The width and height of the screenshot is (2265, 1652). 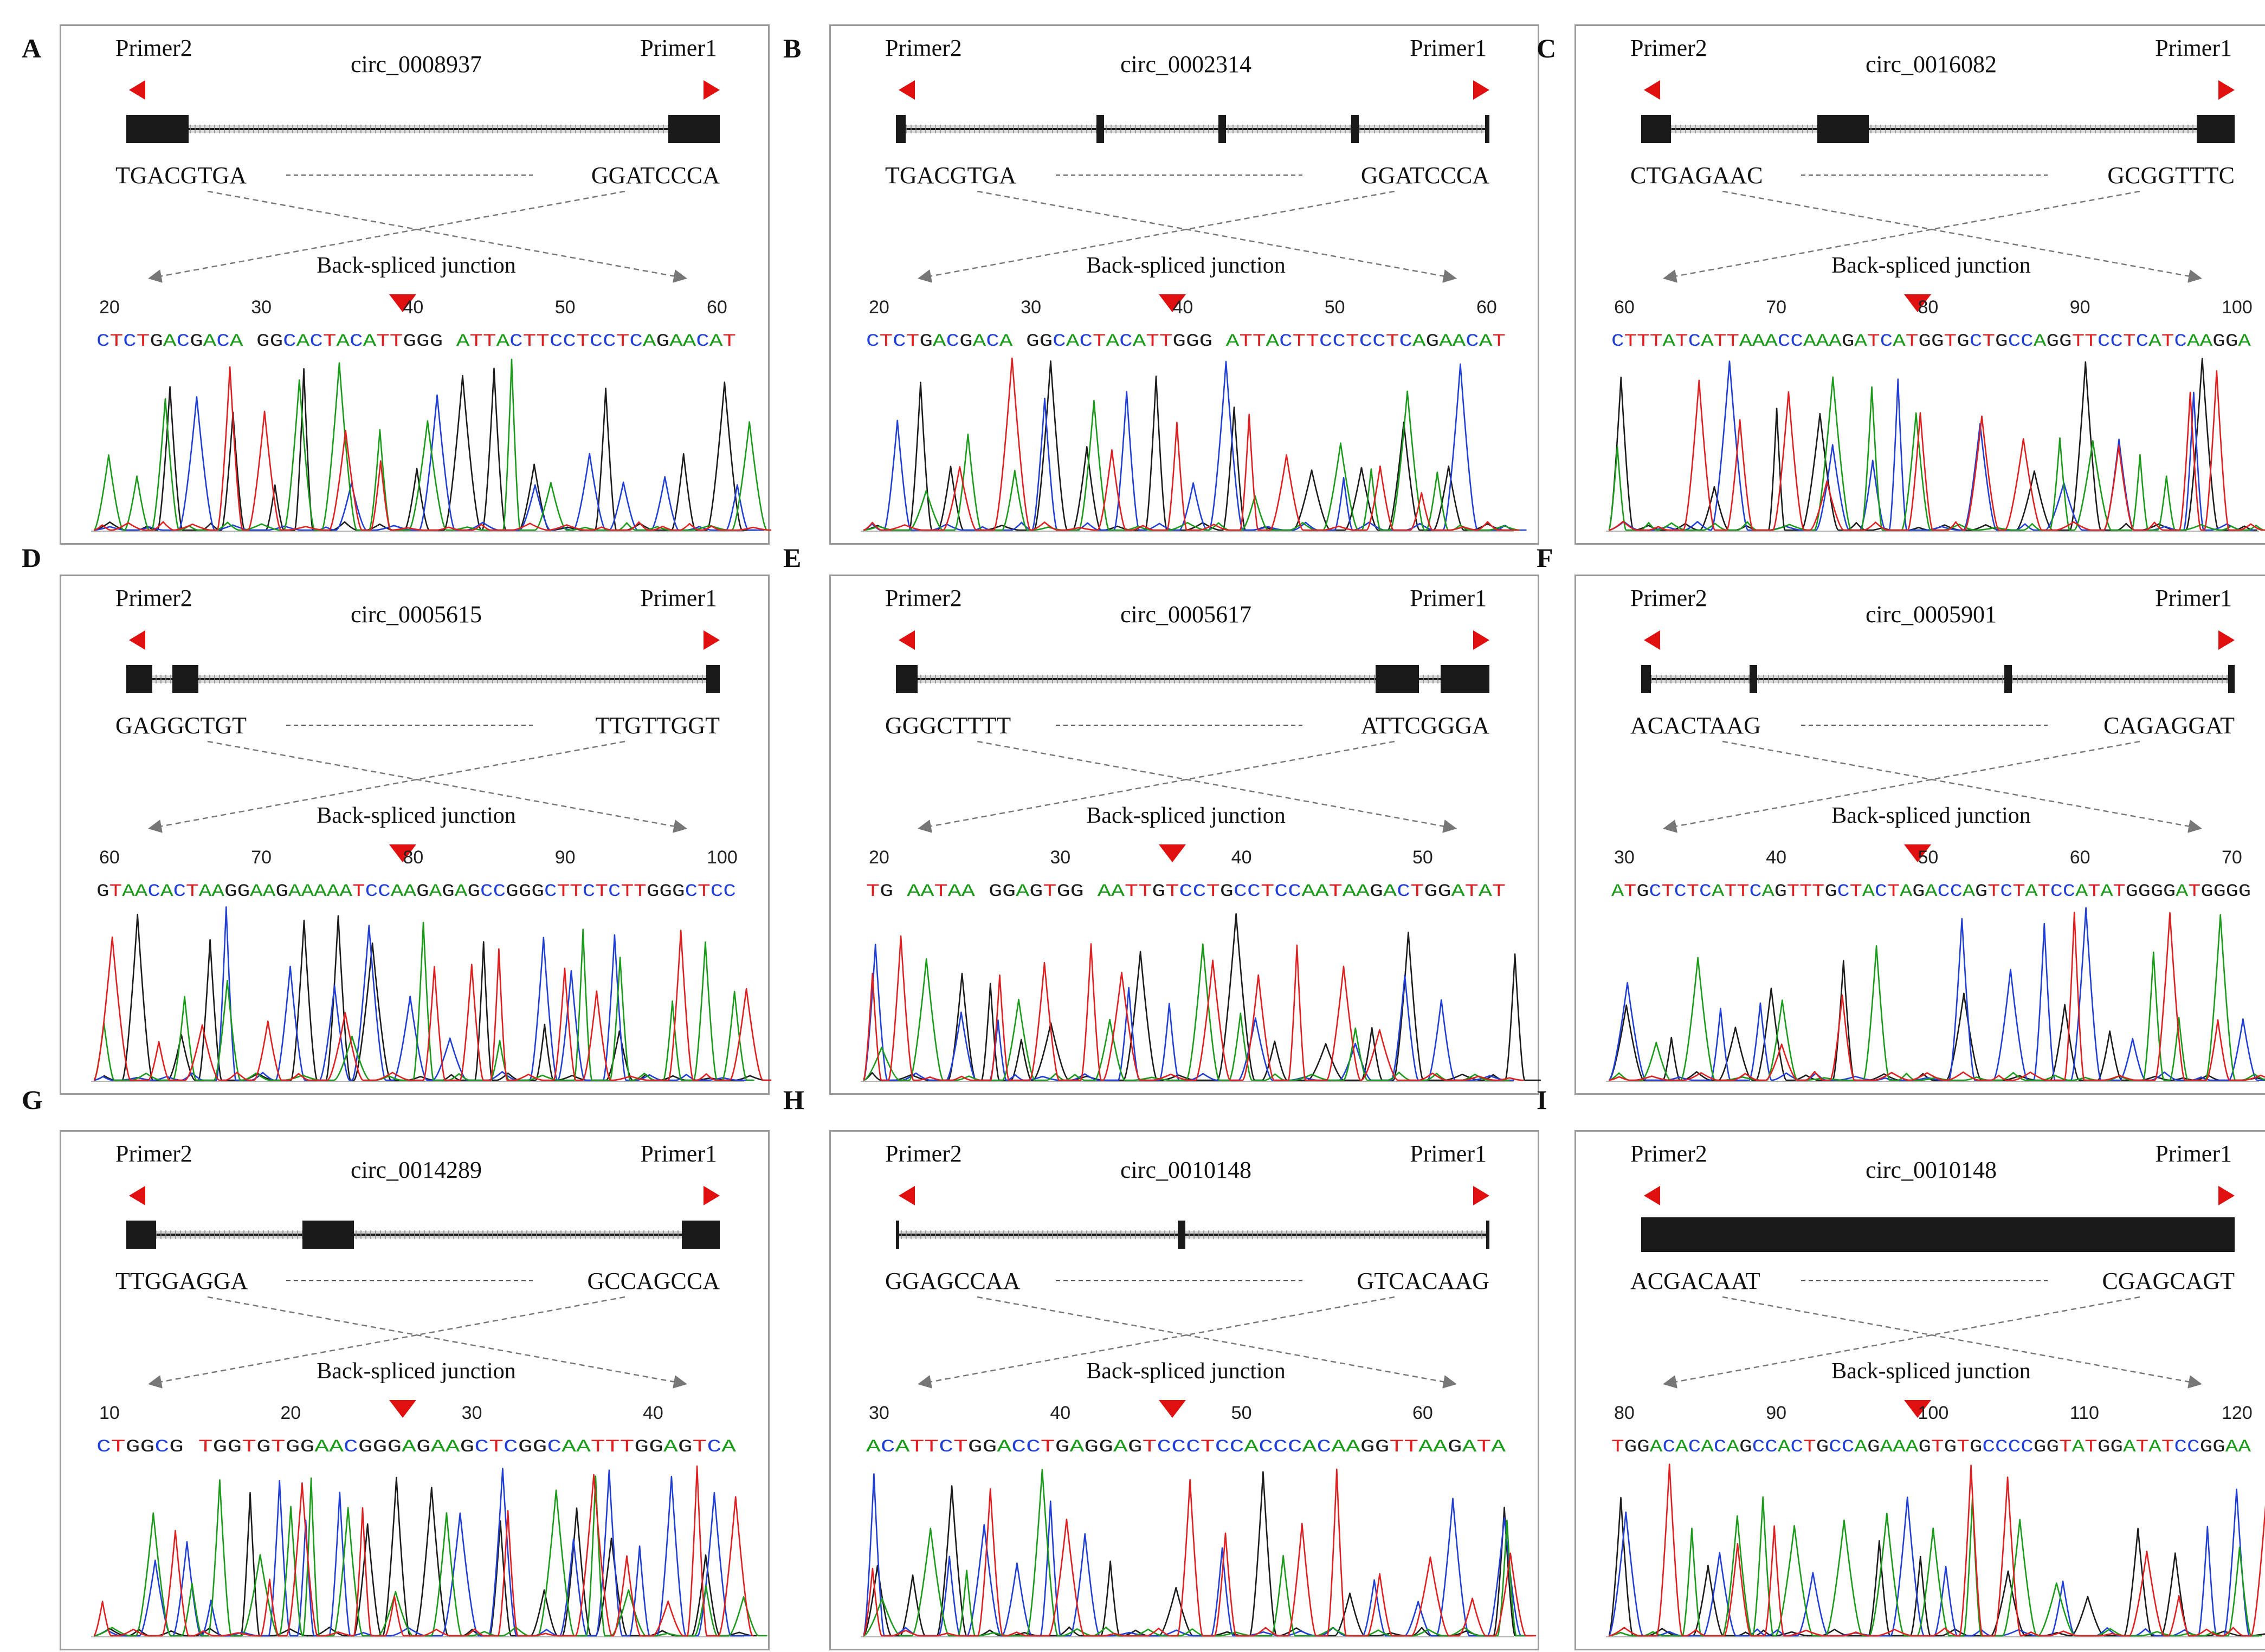 I want to click on seq-left: GGAGCCAA, so click(x=953, y=1281).